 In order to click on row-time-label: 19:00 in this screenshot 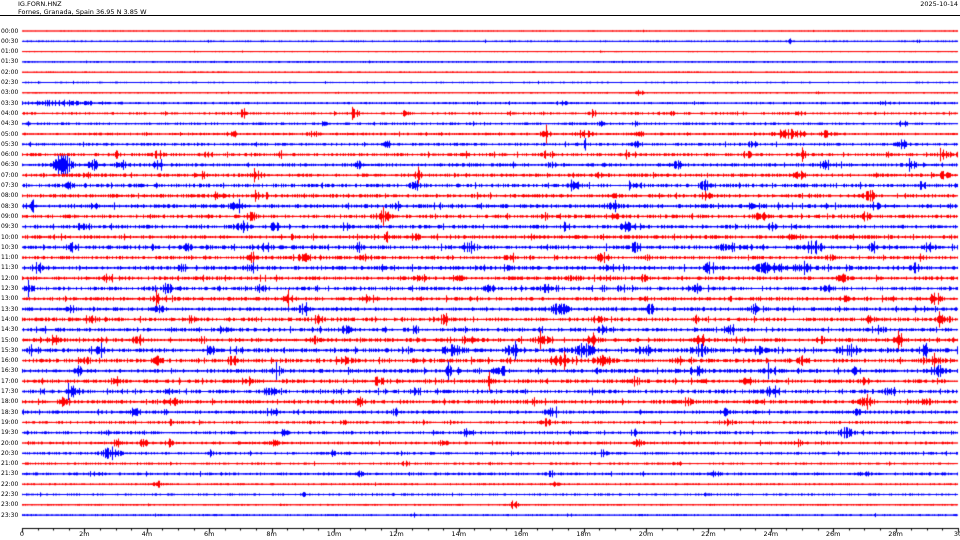, I will do `click(10, 422)`.